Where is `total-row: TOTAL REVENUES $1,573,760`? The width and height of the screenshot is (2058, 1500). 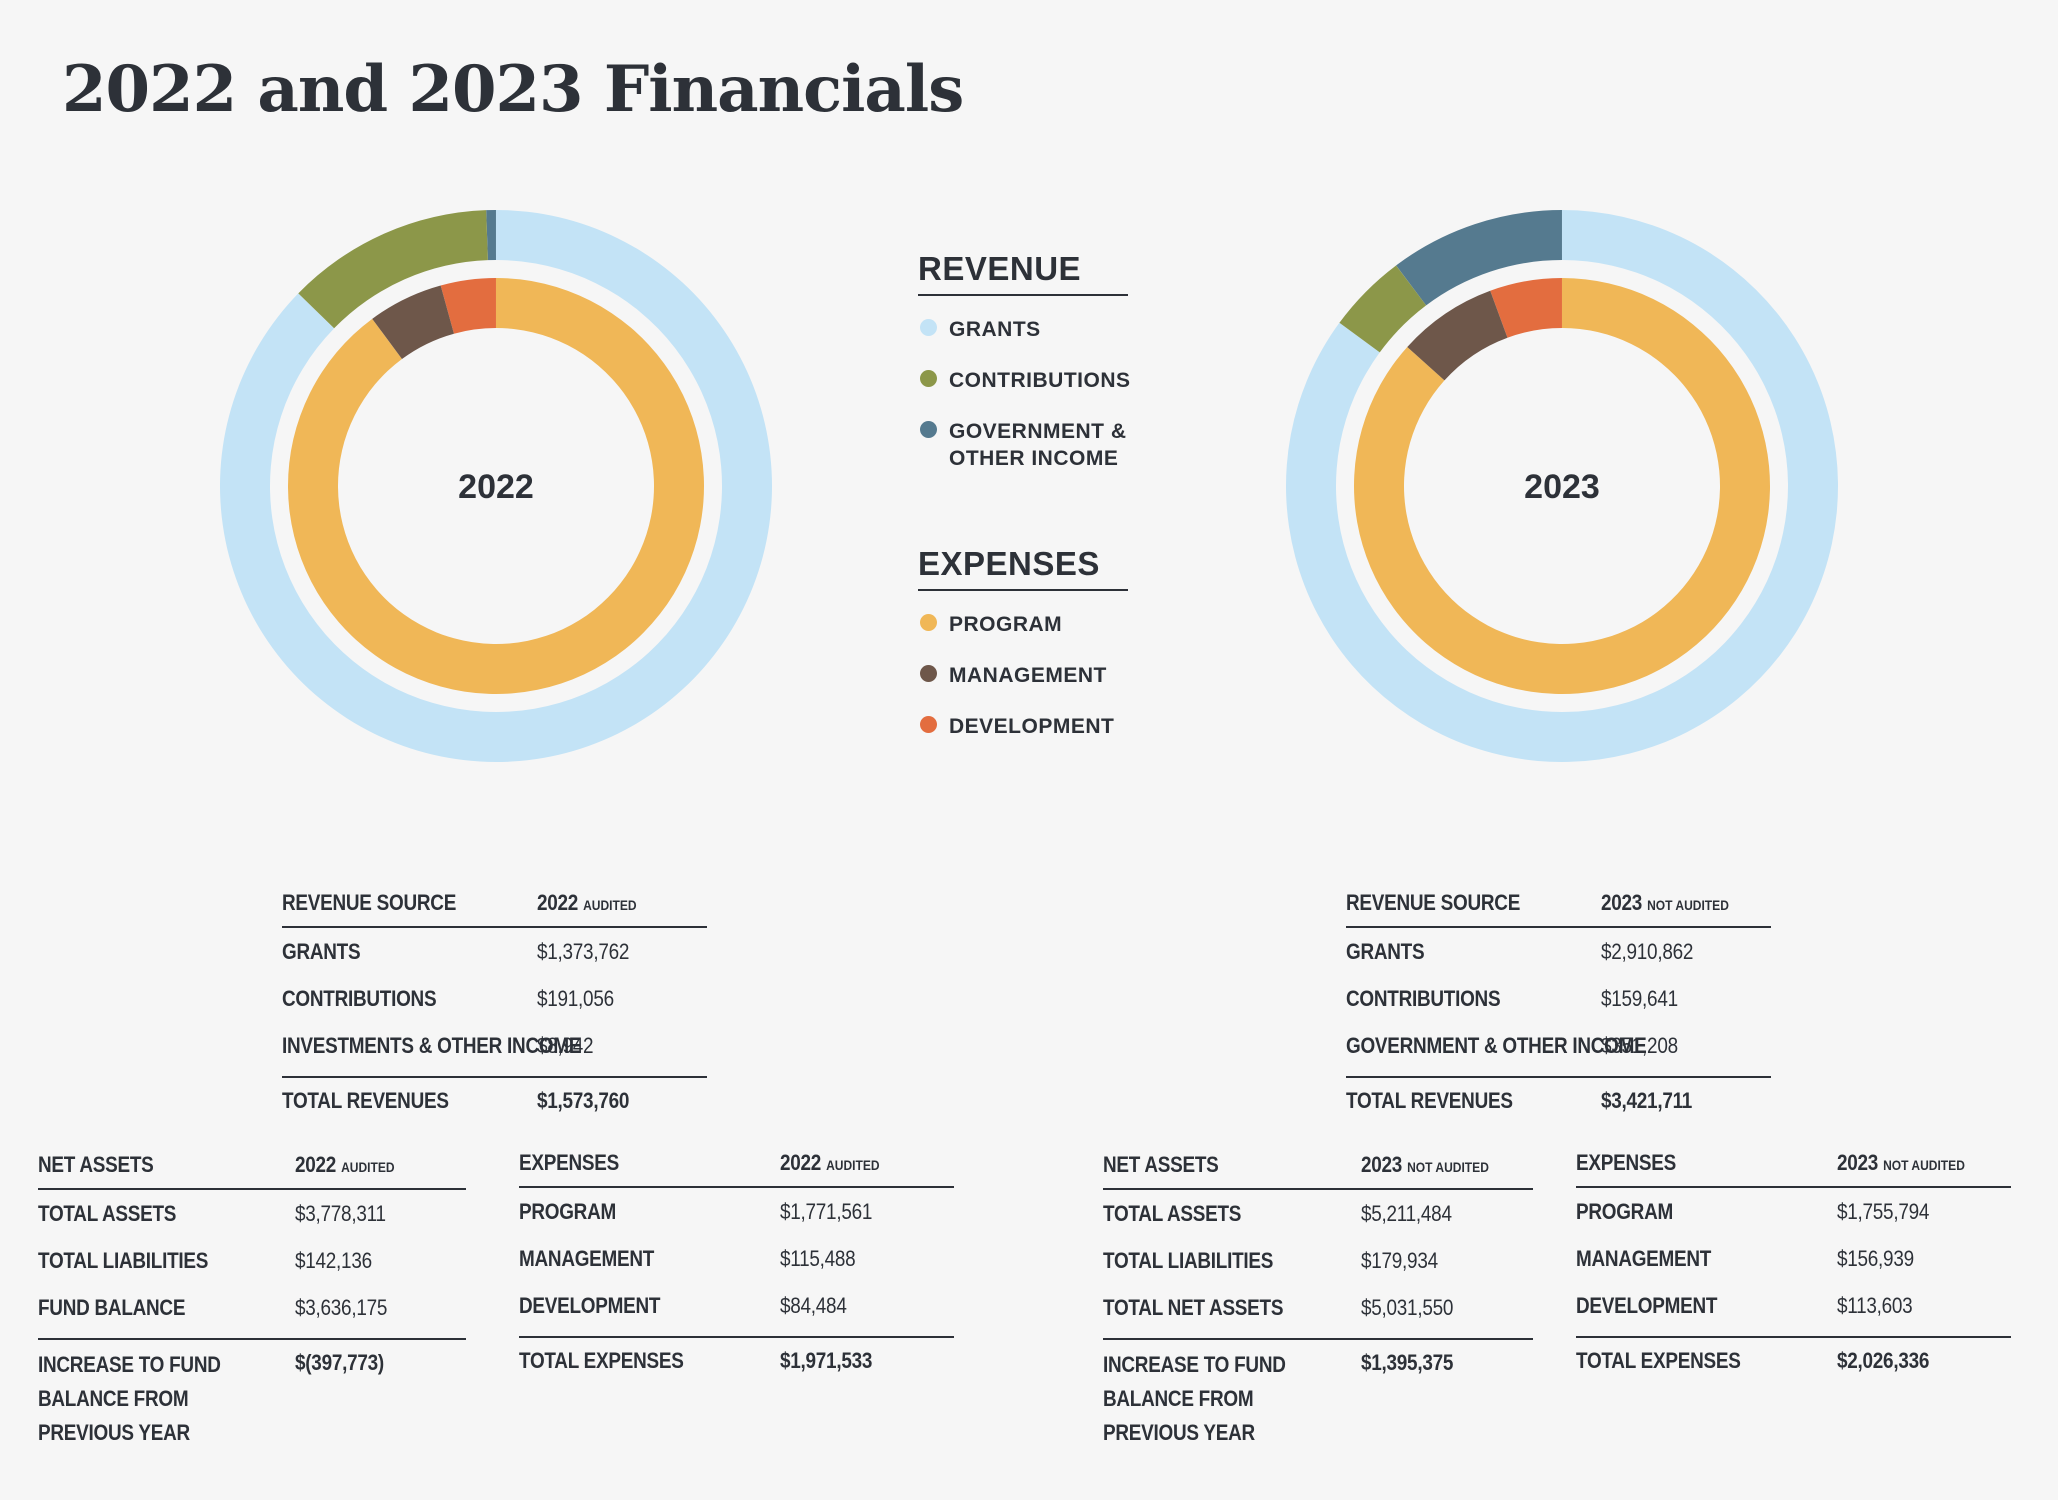
total-row: TOTAL REVENUES $1,573,760 is located at coordinates (494, 1101).